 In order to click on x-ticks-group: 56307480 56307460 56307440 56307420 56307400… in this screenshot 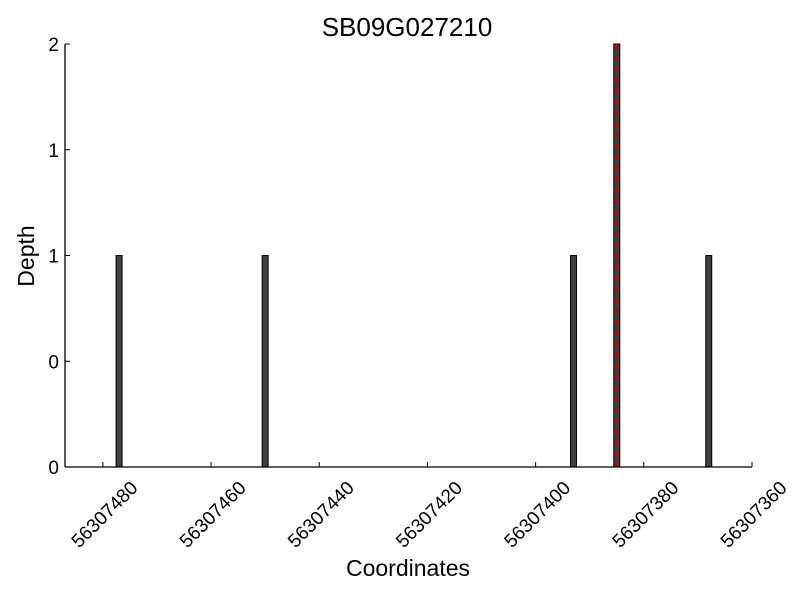, I will do `click(430, 507)`.